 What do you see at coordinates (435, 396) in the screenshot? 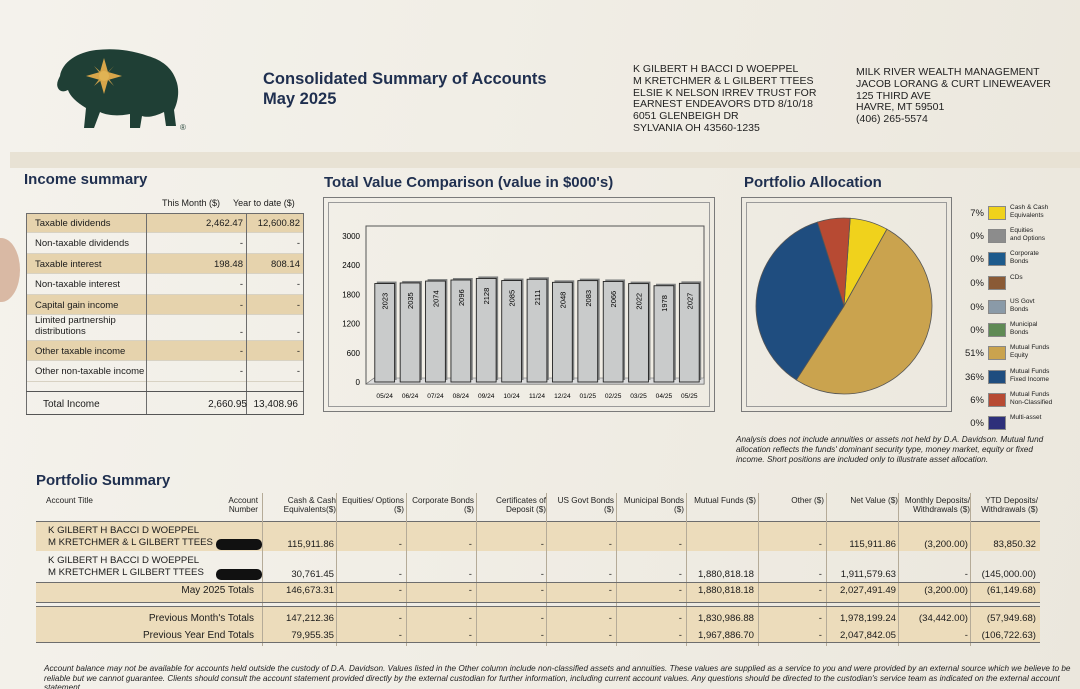
I see `x-tick-label: 07/24` at bounding box center [435, 396].